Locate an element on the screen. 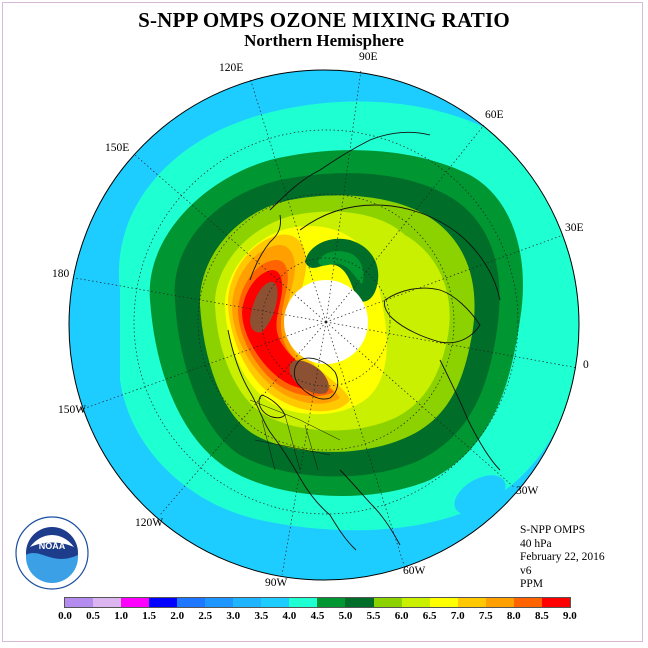 This screenshot has width=648, height=648. colorbar-tick-label: 4.5 is located at coordinates (317, 616).